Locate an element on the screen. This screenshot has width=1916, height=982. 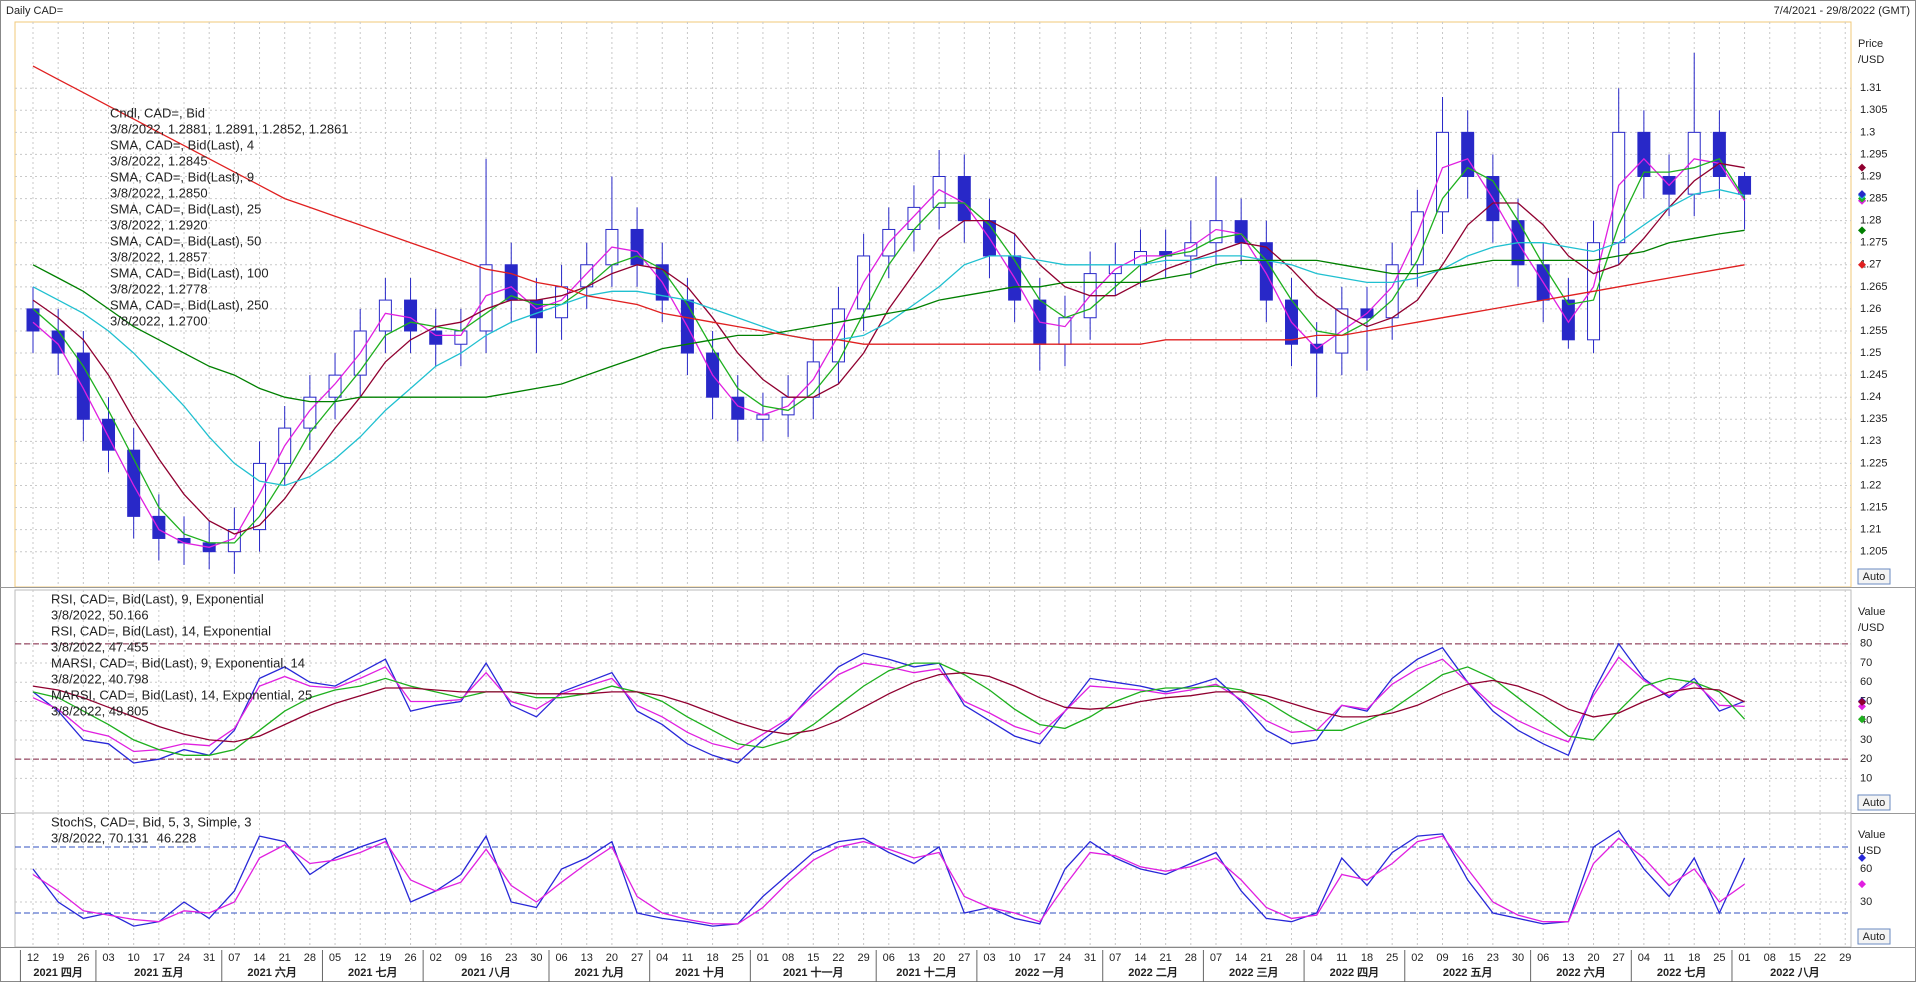
x-tick-label: 09 is located at coordinates (461, 958).